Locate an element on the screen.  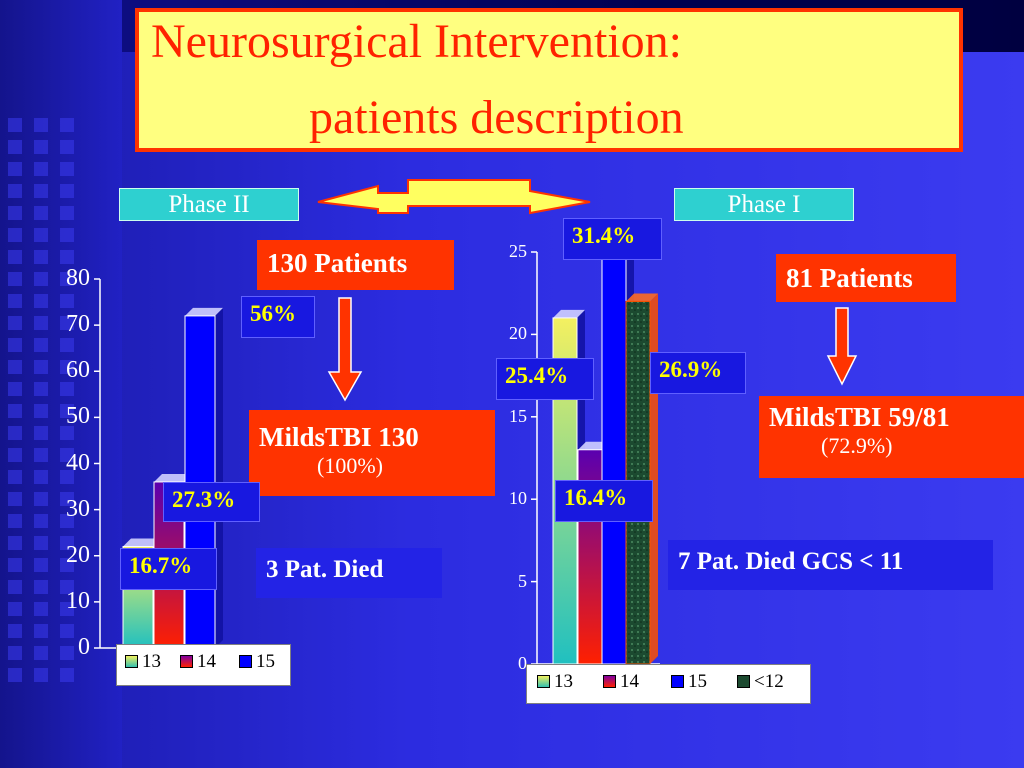
legend-item: <12 is located at coordinates (760, 682).